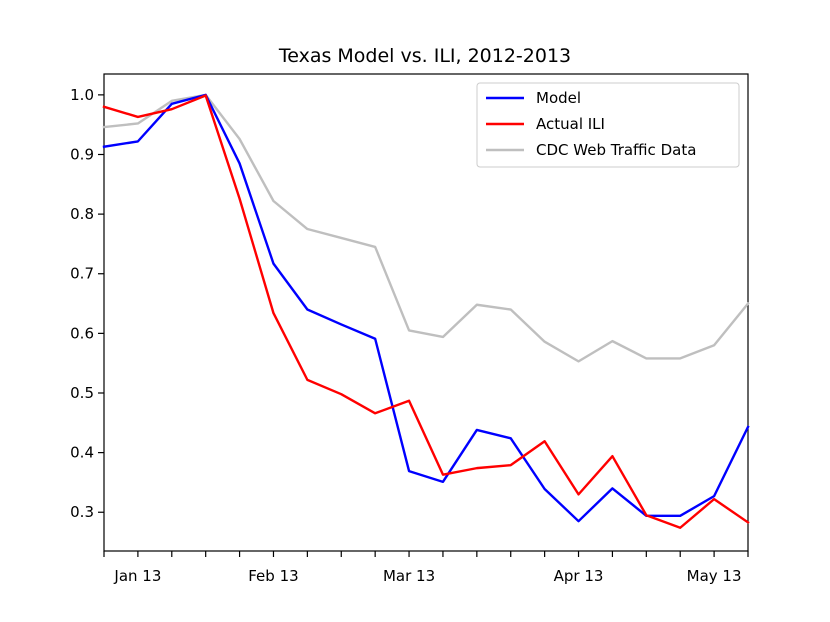  Describe the element at coordinates (82, 512) in the screenshot. I see `y-tick-label: 0.3` at that location.